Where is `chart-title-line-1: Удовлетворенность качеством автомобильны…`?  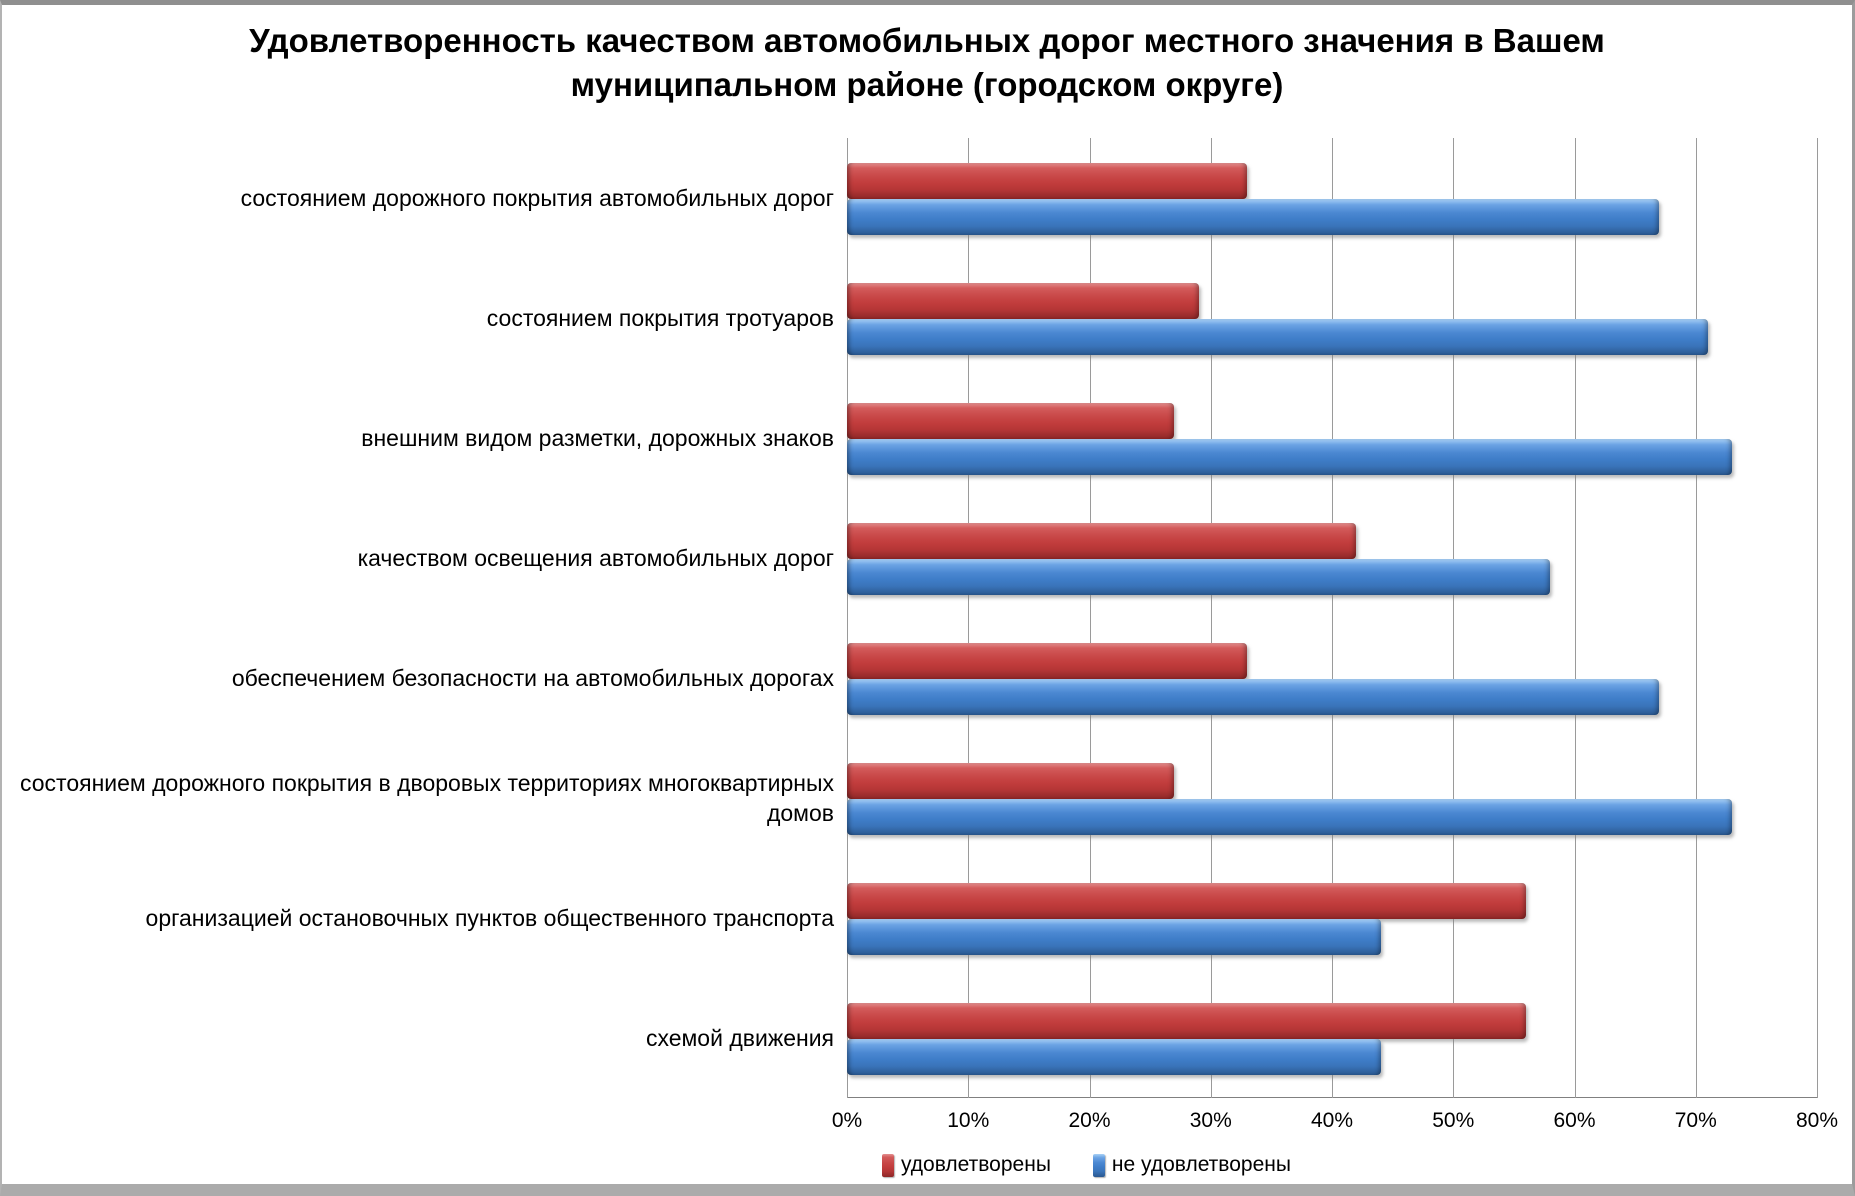
chart-title-line-1: Удовлетворенность качеством автомобильны… is located at coordinates (927, 40).